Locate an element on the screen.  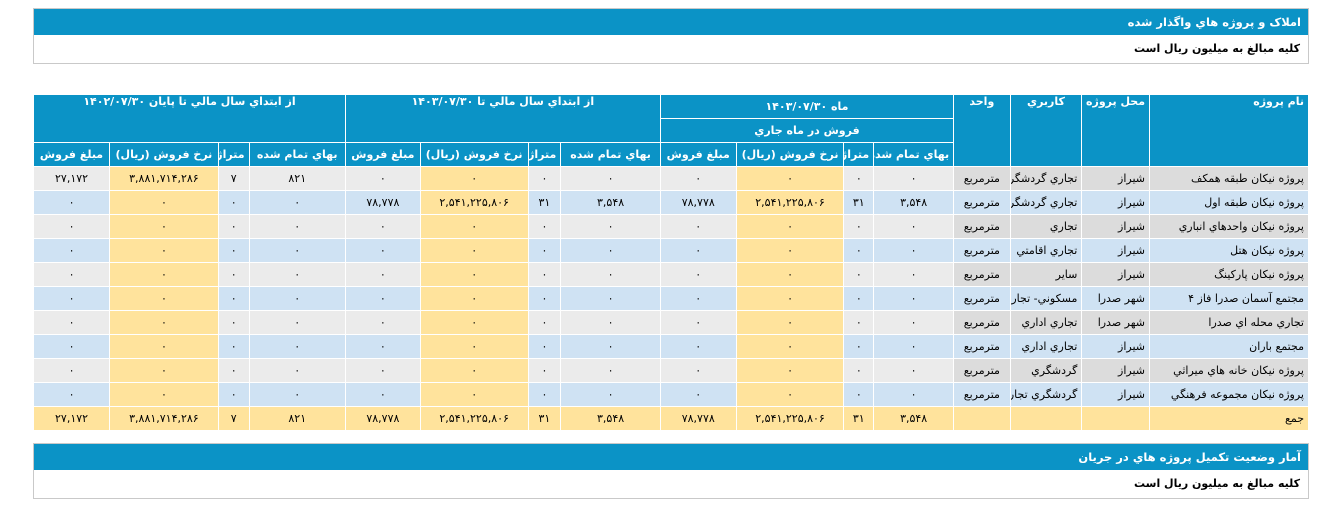
cell-value: ۸۲۱ is located at coordinates (297, 178).